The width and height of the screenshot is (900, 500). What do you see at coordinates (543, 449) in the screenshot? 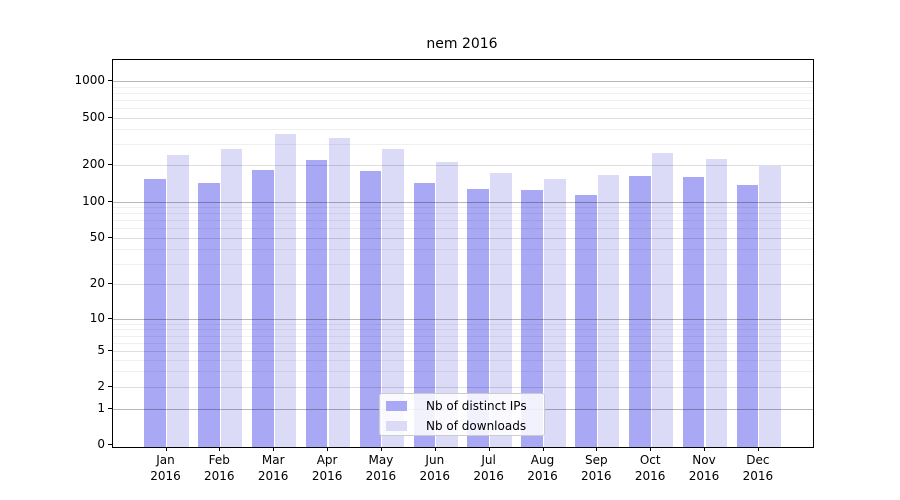
I see `x-tick-aug` at bounding box center [543, 449].